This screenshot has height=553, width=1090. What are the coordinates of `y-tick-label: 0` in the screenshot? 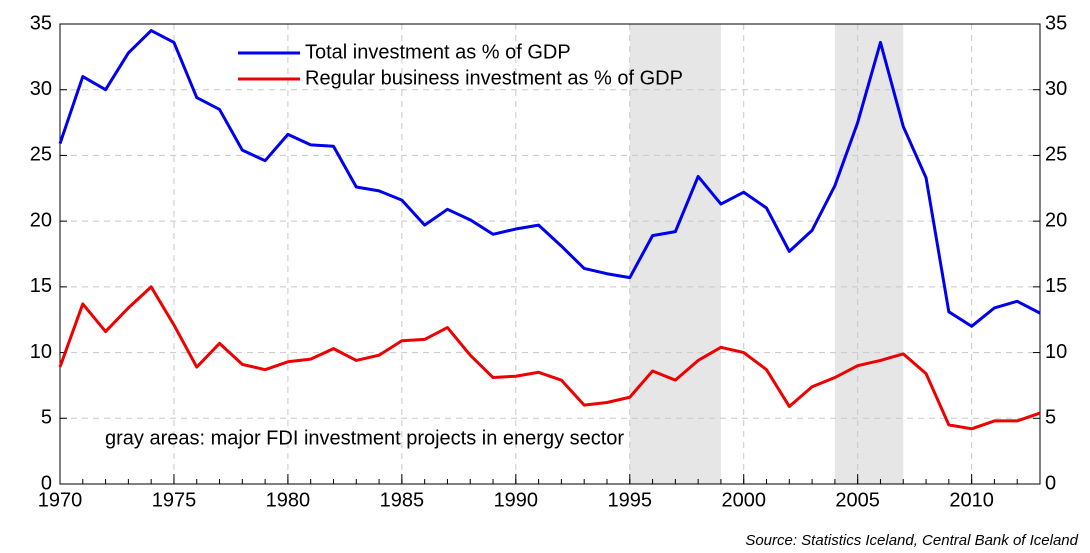 It's located at (46, 483).